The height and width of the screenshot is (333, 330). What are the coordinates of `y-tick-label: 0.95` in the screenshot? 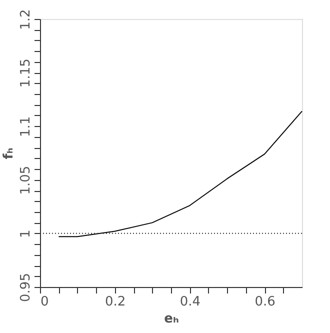 It's located at (26, 287).